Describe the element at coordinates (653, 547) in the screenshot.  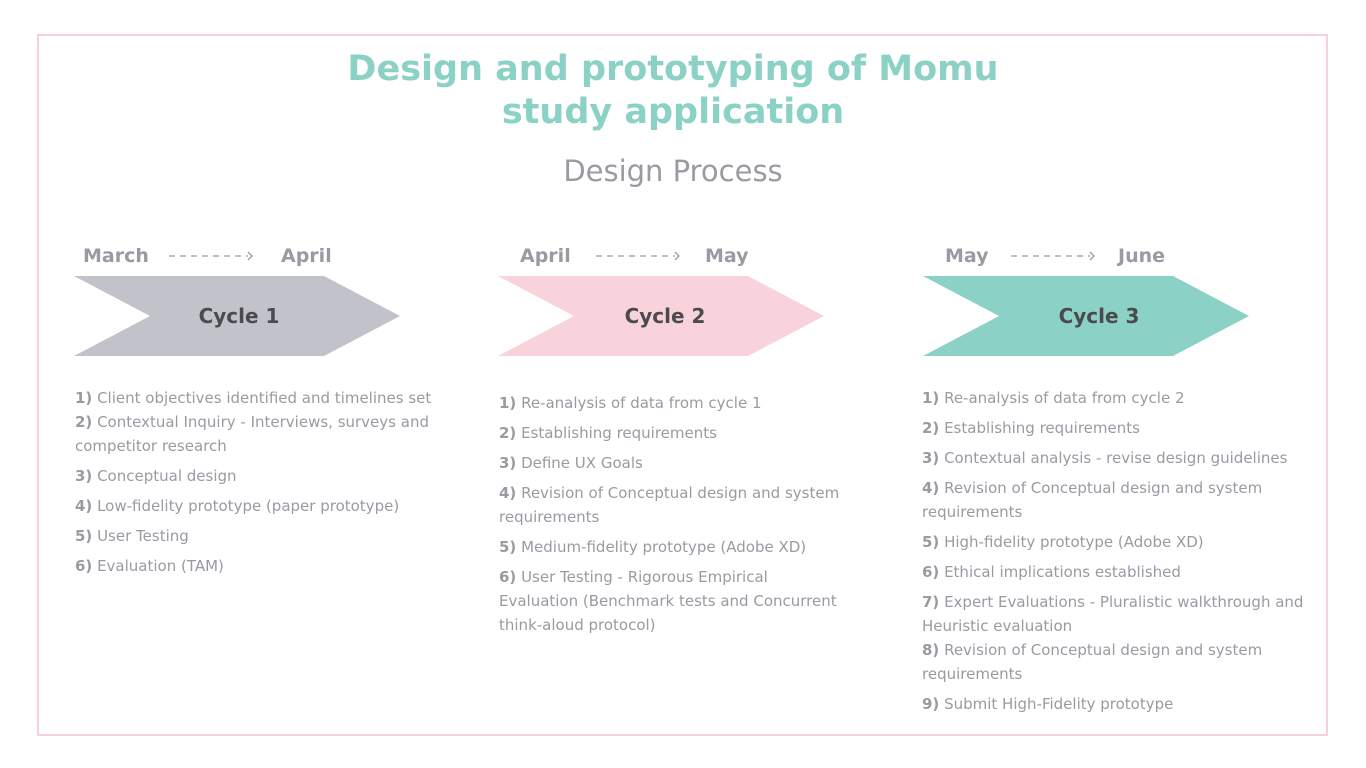
I see `list-item: 5) Medium-fidelity prototype (Adobe XD)` at that location.